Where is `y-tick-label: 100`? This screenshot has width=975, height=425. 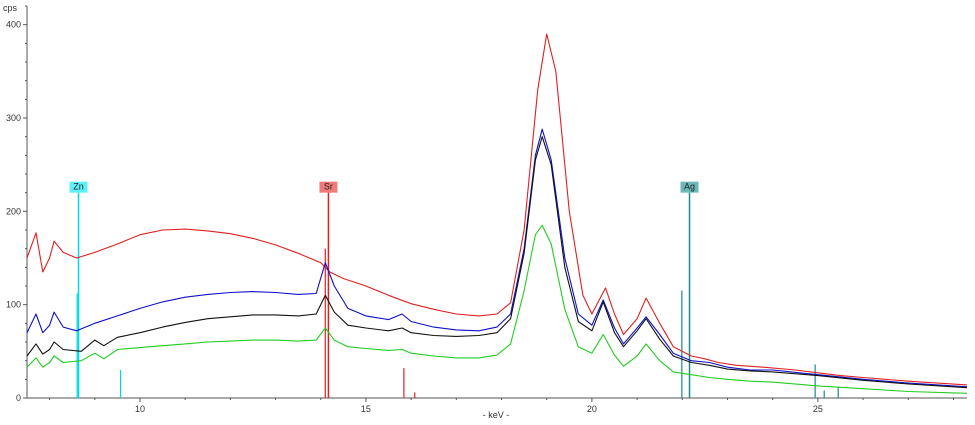 y-tick-label: 100 is located at coordinates (13, 305).